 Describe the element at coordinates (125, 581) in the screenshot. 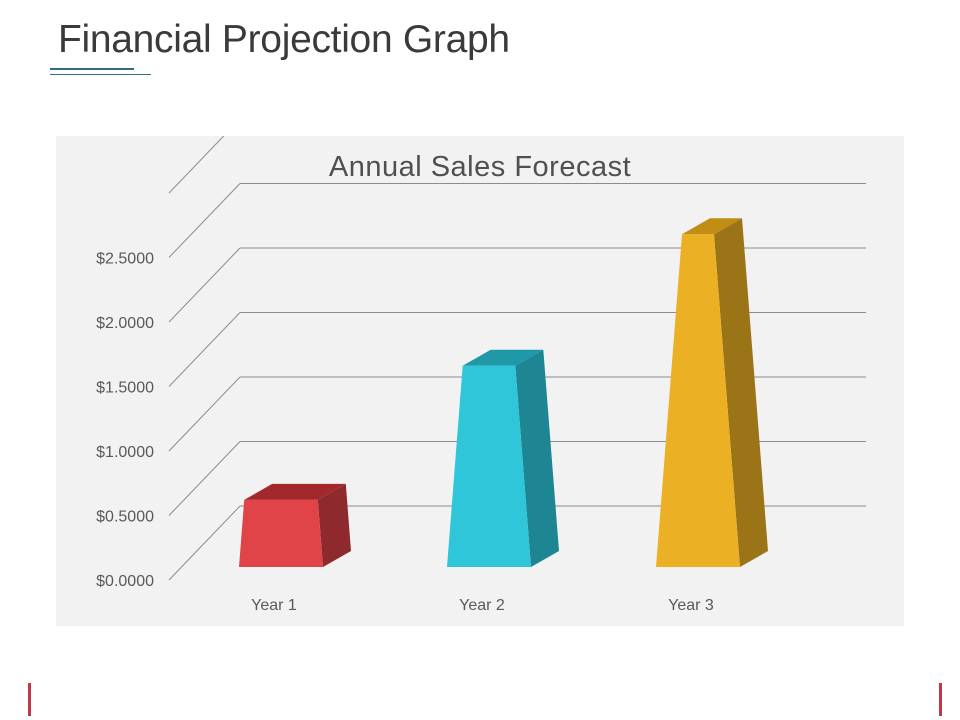

I see `y-tick-label: $0.0000` at that location.